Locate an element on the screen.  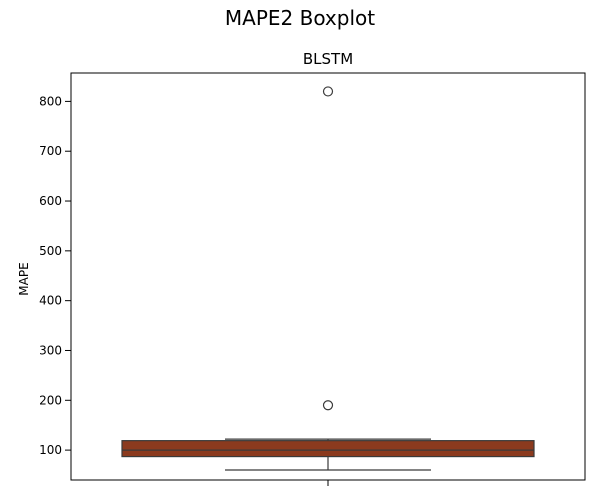
y-tick-label: 400 is located at coordinates (50, 301).